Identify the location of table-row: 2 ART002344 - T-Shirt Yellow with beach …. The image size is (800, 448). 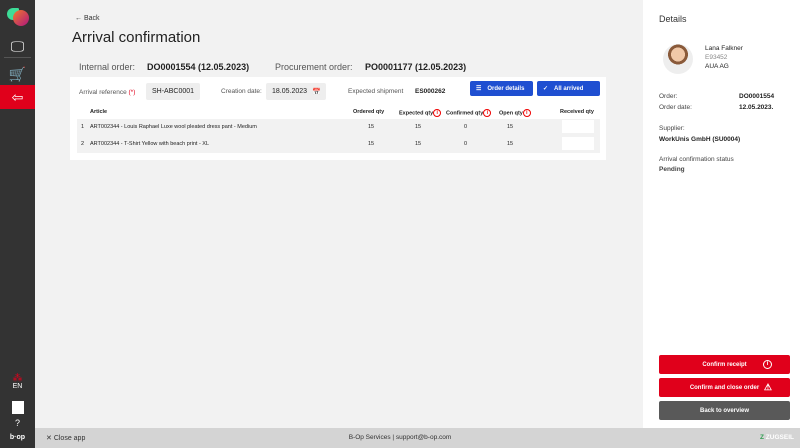
(338, 144).